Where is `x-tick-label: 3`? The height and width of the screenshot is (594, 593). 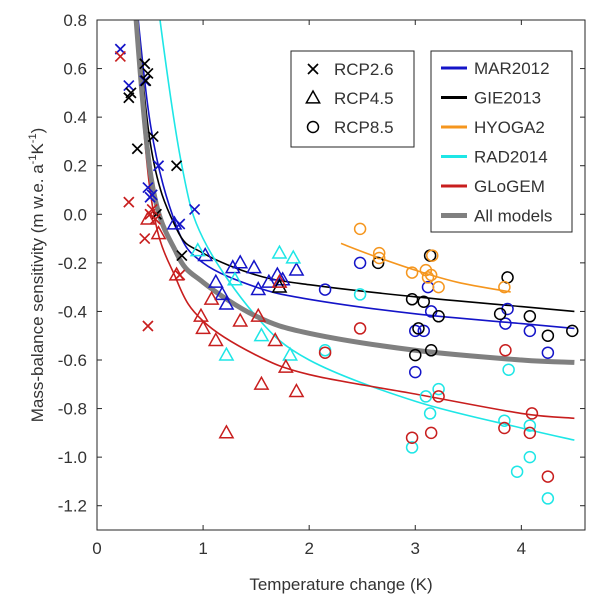
x-tick-label: 3 is located at coordinates (415, 548).